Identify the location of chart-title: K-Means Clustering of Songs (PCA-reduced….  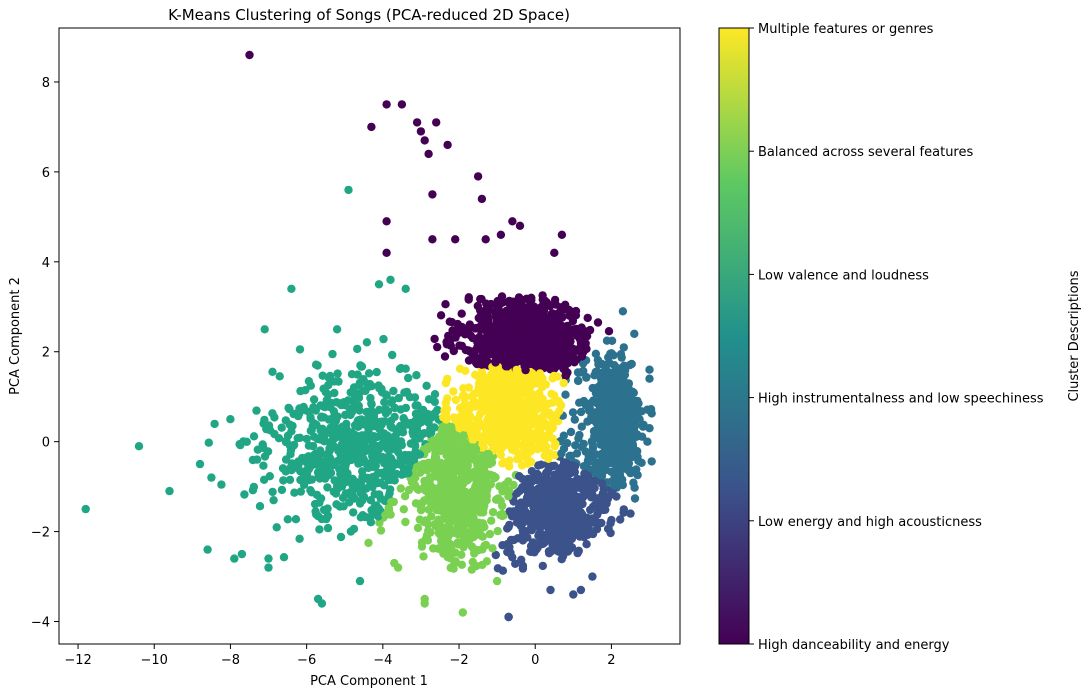
(369, 15).